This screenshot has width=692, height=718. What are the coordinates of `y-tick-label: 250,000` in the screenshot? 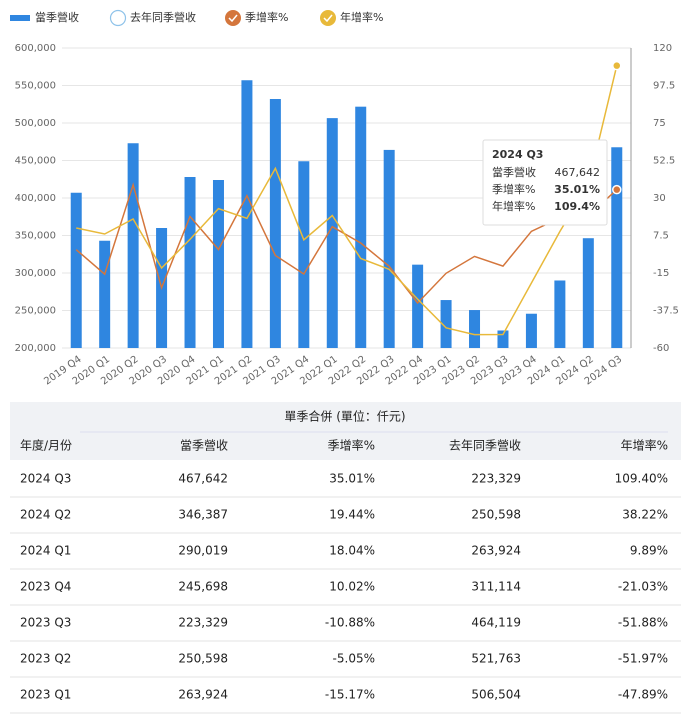 It's located at (35, 311).